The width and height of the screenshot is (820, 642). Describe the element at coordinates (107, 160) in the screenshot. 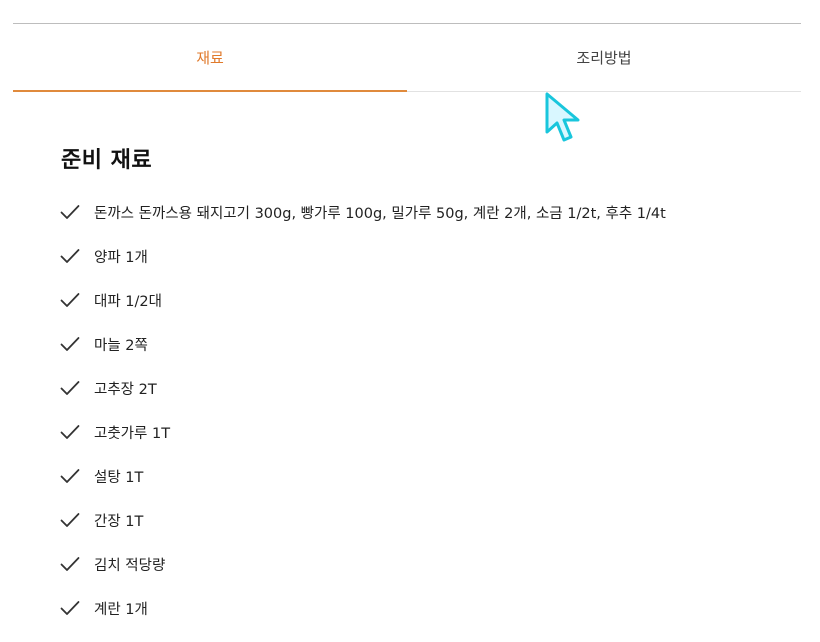

I see `section-title: 준비 재료` at that location.